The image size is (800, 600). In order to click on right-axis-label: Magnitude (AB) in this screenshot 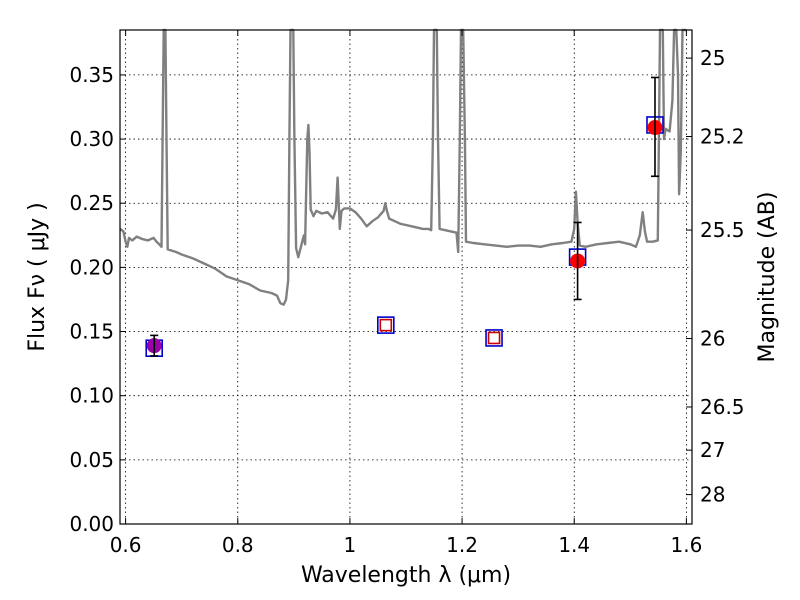, I will do `click(767, 277)`.